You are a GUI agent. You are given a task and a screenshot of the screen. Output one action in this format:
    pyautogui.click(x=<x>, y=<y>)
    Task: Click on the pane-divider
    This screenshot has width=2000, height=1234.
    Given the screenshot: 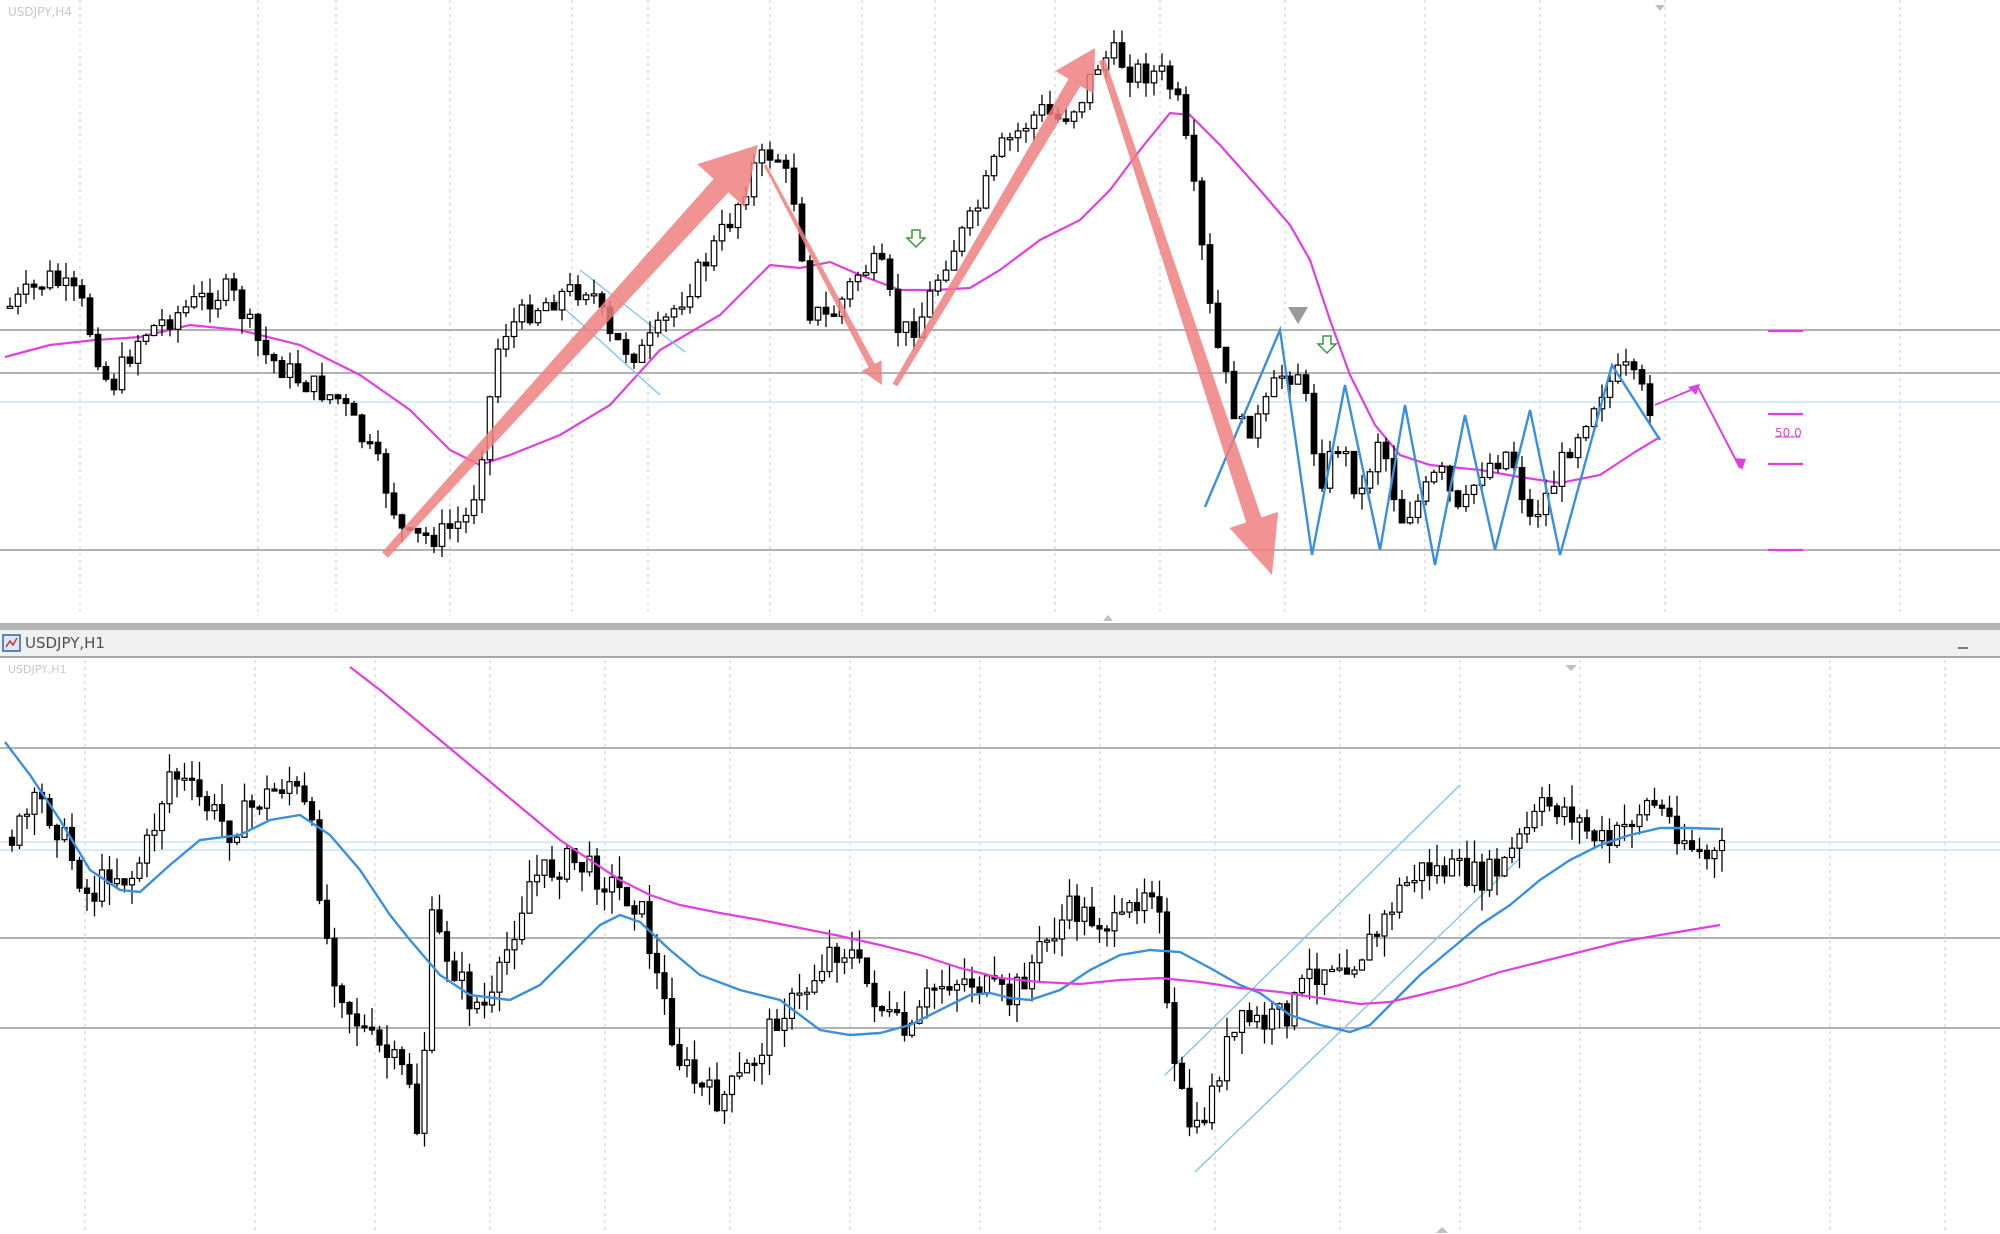 What is the action you would take?
    pyautogui.click(x=1000, y=626)
    